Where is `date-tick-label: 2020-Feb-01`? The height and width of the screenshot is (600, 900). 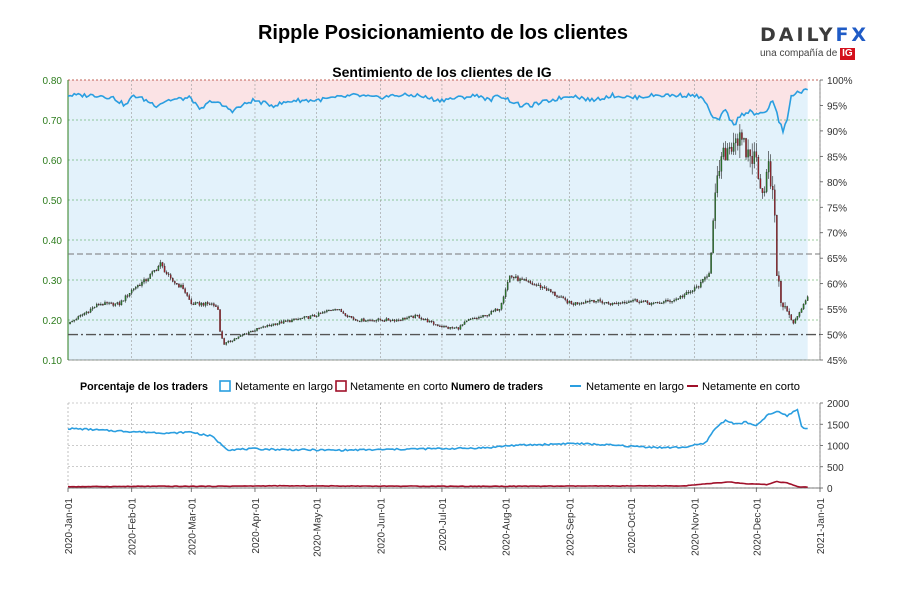
date-tick-label: 2020-Feb-01 is located at coordinates (133, 527).